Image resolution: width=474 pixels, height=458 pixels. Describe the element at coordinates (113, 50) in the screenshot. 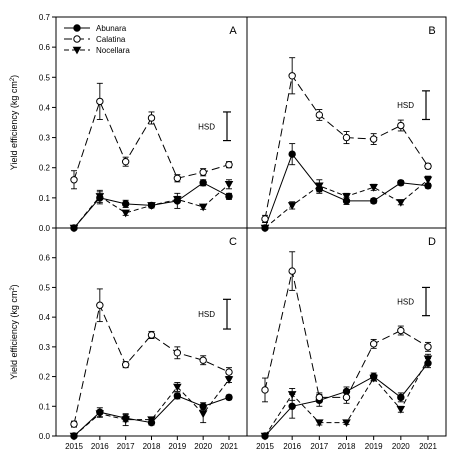

I see `legend-label-nocellara: Nocellara` at that location.